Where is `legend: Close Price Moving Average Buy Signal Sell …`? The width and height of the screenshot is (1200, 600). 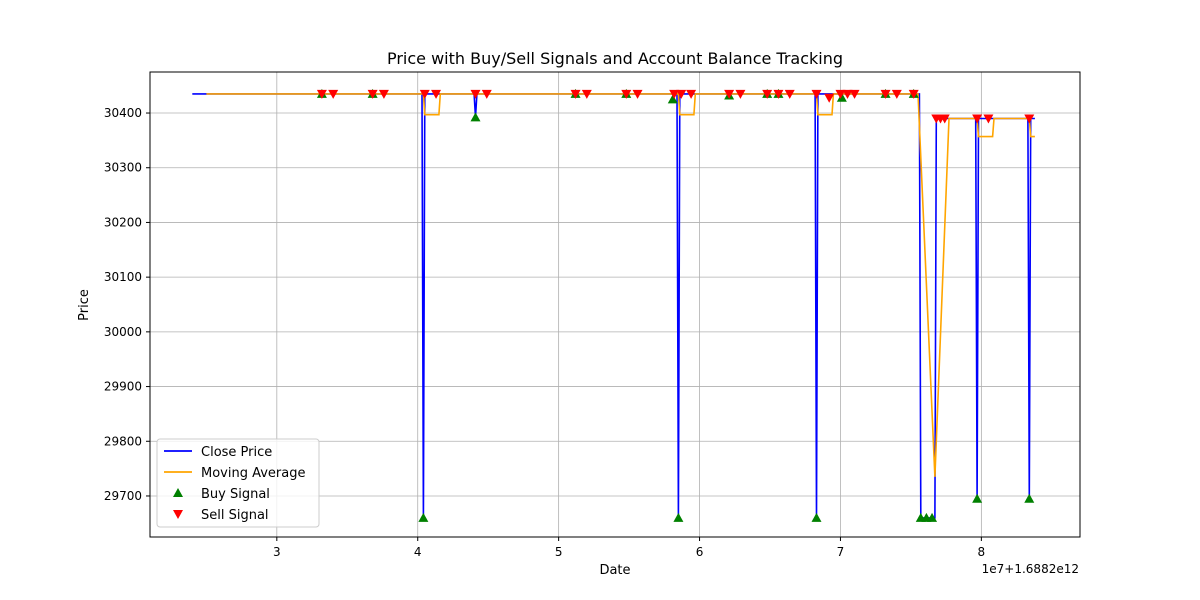
legend: Close Price Moving Average Buy Signal Sell … is located at coordinates (238, 483).